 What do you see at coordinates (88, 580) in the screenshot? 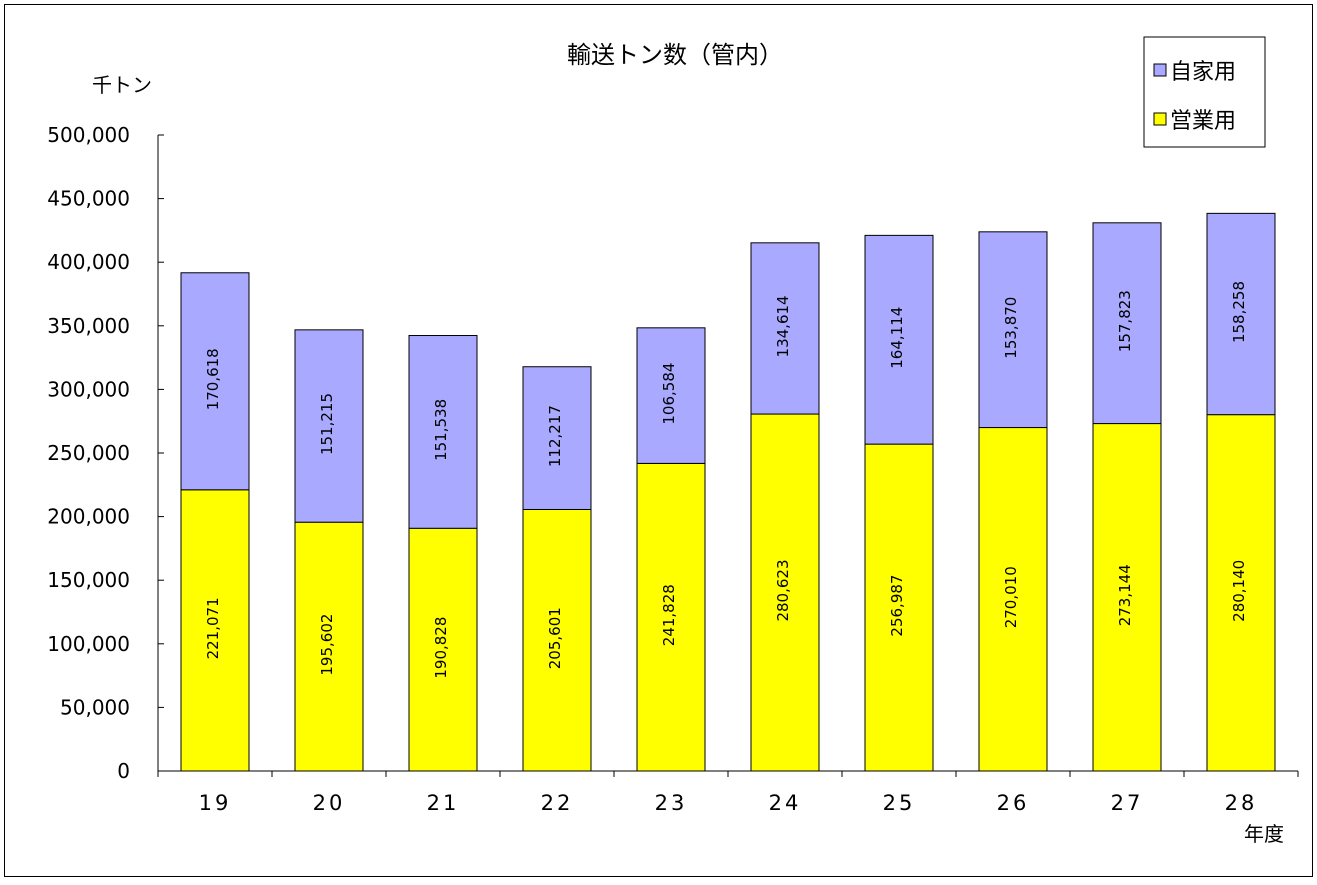
I see `y-tick-label: 150,000` at bounding box center [88, 580].